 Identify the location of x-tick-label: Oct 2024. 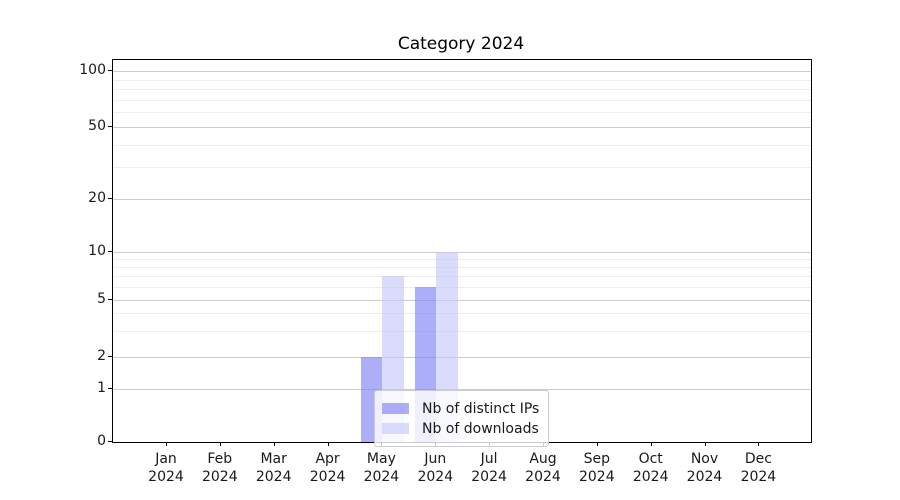
(650, 468).